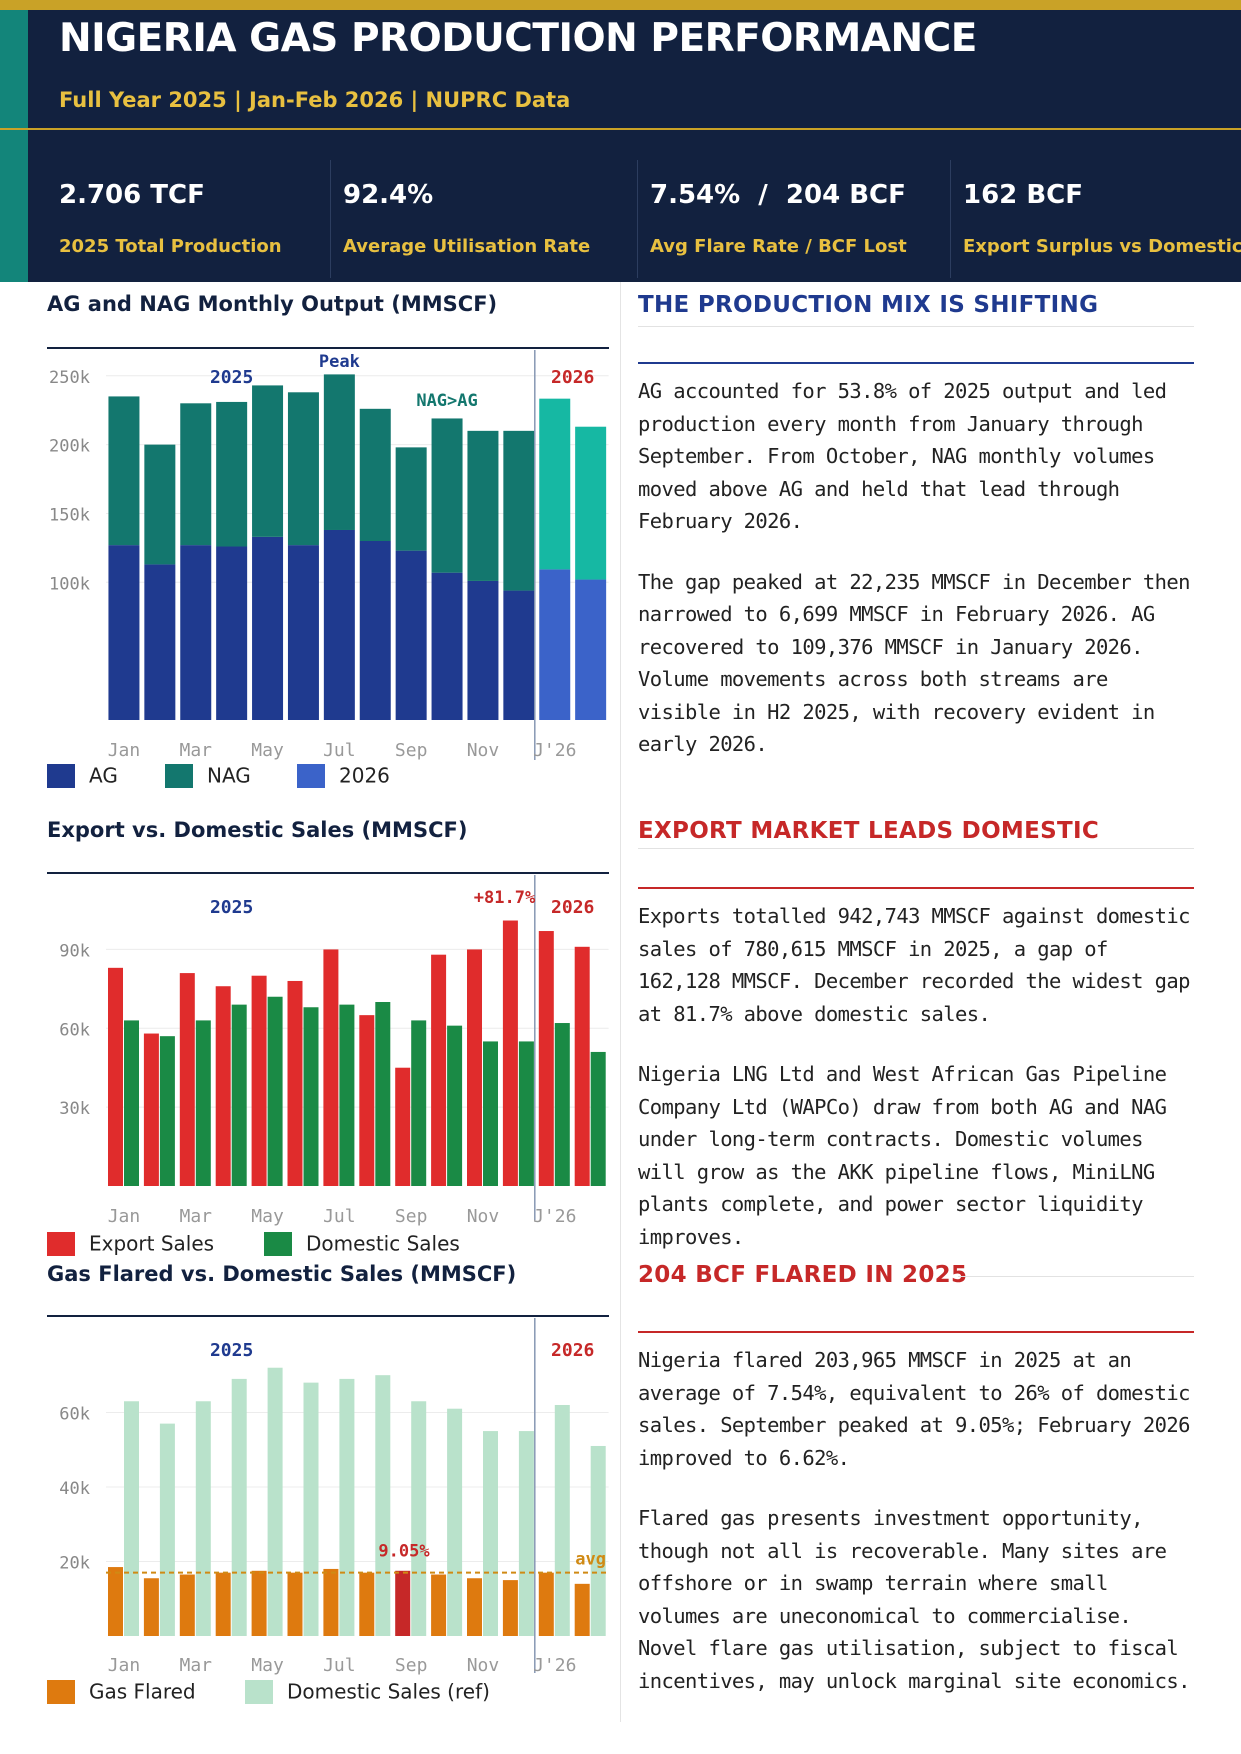 Image resolution: width=1241 pixels, height=1754 pixels. What do you see at coordinates (367, 1604) in the screenshot?
I see `bar-flared-Aug` at bounding box center [367, 1604].